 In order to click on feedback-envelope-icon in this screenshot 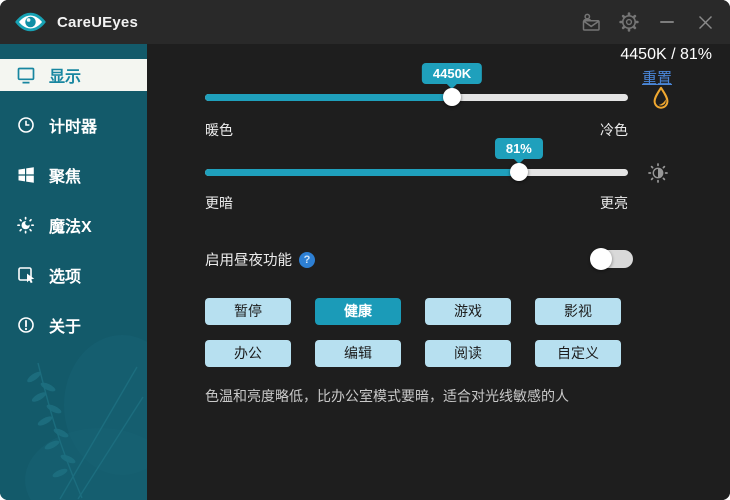, I will do `click(591, 22)`.